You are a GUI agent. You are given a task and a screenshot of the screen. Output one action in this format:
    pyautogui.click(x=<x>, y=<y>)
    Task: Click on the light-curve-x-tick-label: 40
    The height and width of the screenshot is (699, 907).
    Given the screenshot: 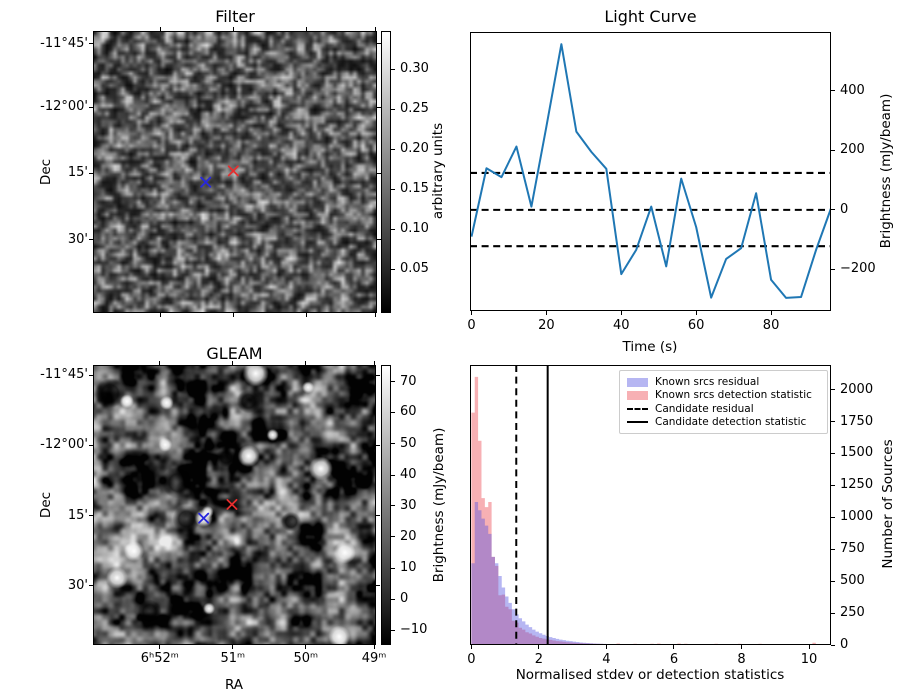 What is the action you would take?
    pyautogui.click(x=621, y=325)
    